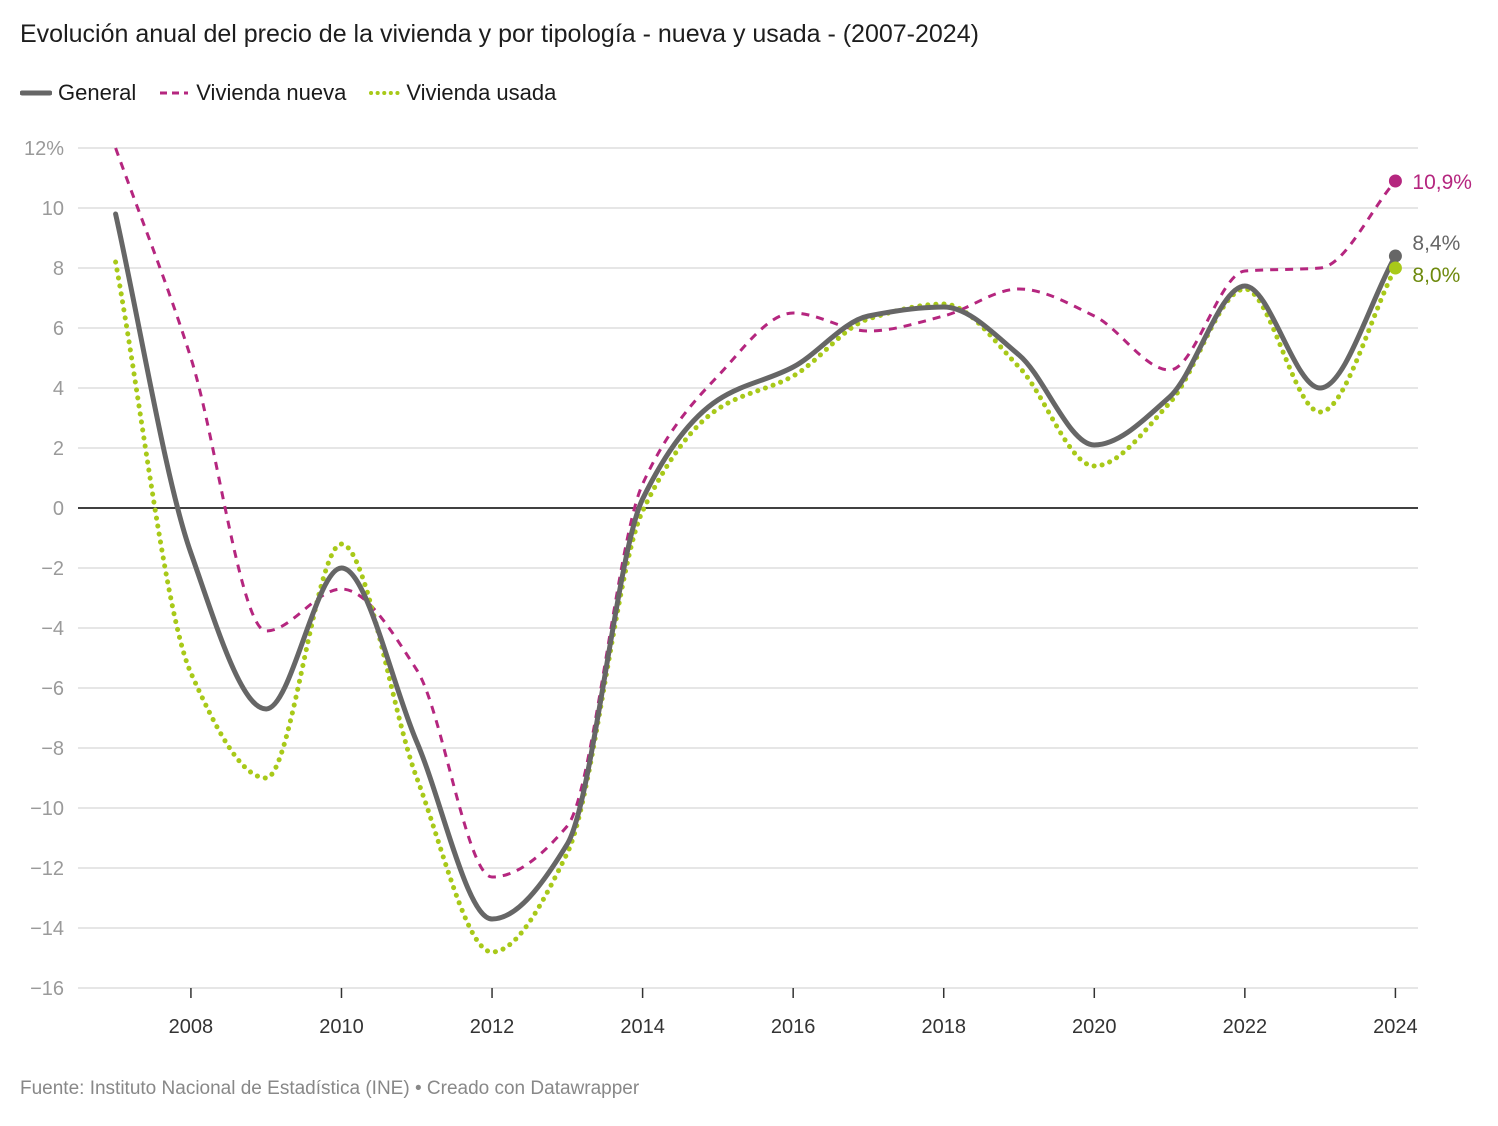 The height and width of the screenshot is (1126, 1498). I want to click on legend-item-nueva: Vivienda nueva, so click(252, 93).